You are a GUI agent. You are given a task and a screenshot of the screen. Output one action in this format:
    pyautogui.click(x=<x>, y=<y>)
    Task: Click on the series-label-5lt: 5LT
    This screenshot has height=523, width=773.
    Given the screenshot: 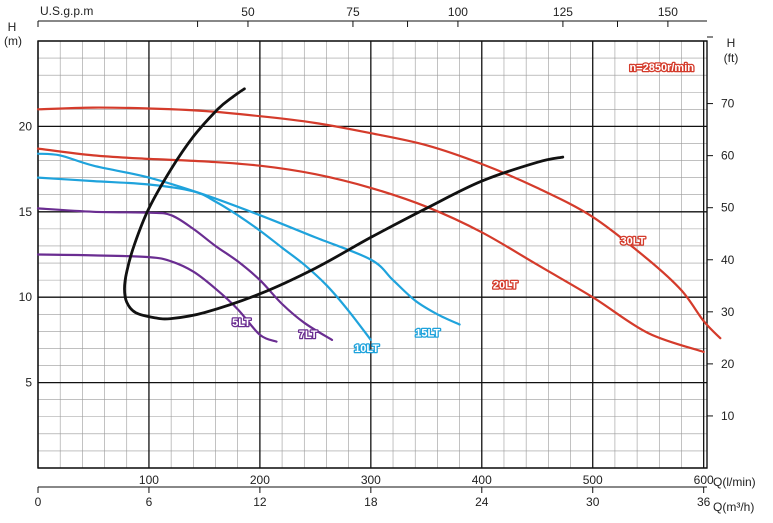 What is the action you would take?
    pyautogui.click(x=241, y=323)
    